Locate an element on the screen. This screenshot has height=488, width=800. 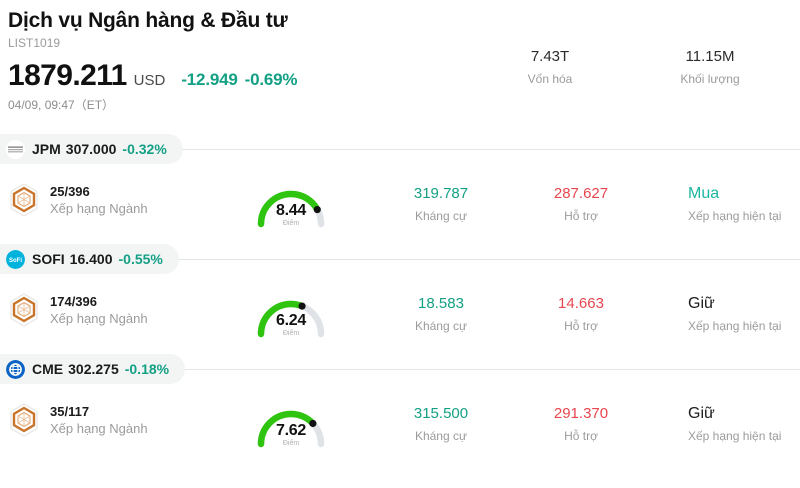
ticker-price: 302.275 is located at coordinates (93, 369).